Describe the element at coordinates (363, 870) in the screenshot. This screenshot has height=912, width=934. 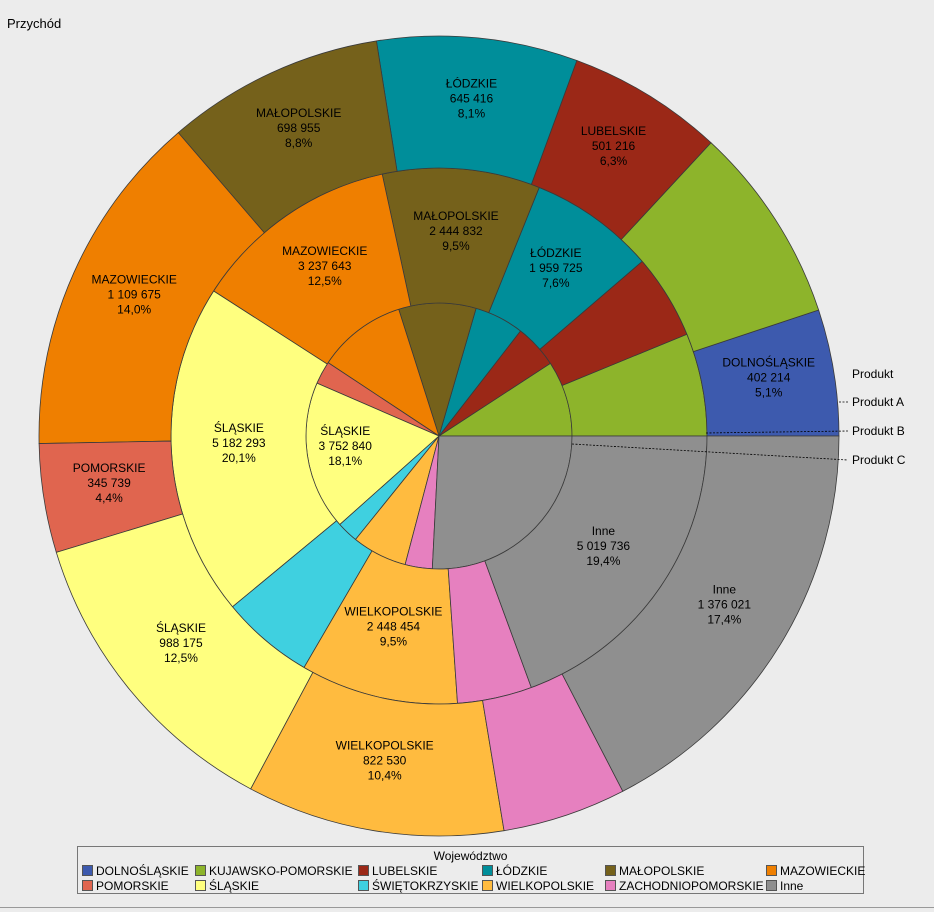
I see `legend-swatch-lubelskie` at that location.